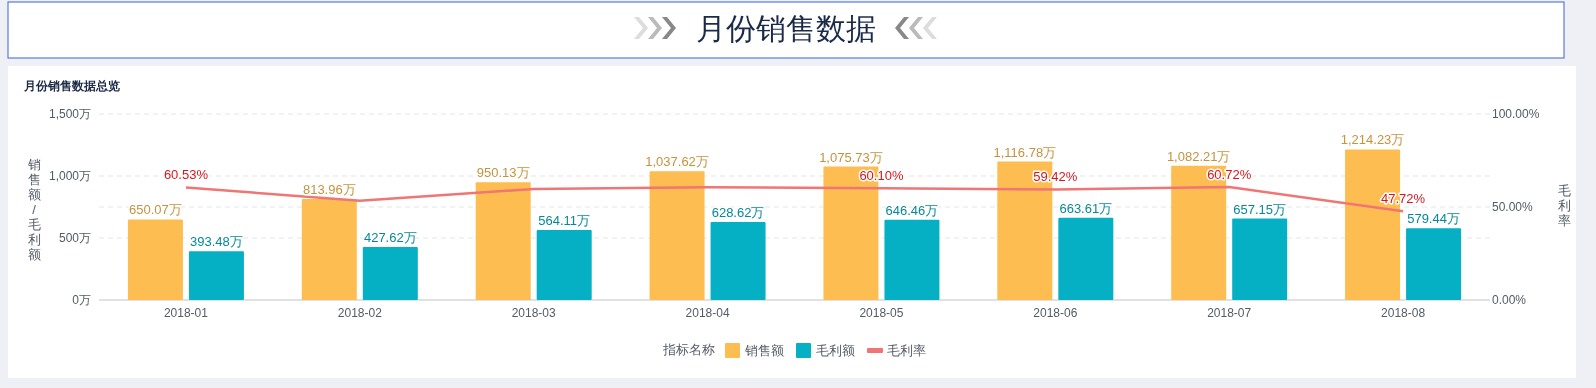  What do you see at coordinates (1055, 313) in the screenshot?
I see `x-tick-label: 2018-06` at bounding box center [1055, 313].